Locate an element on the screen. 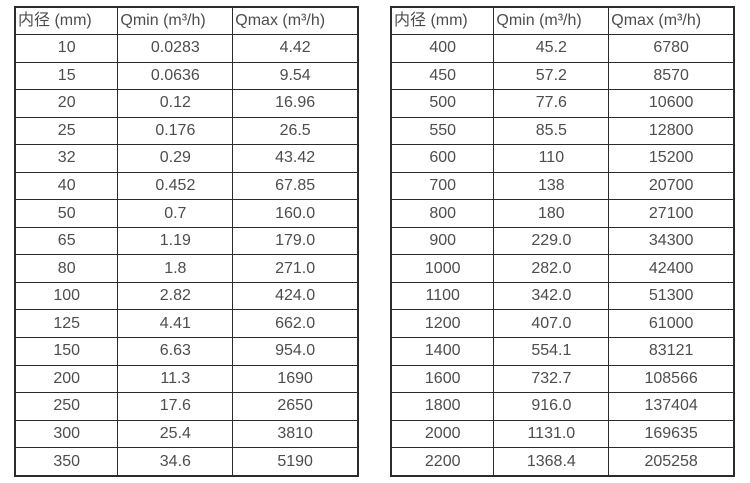 This screenshot has width=750, height=483. table-cell: 282.0 is located at coordinates (551, 268).